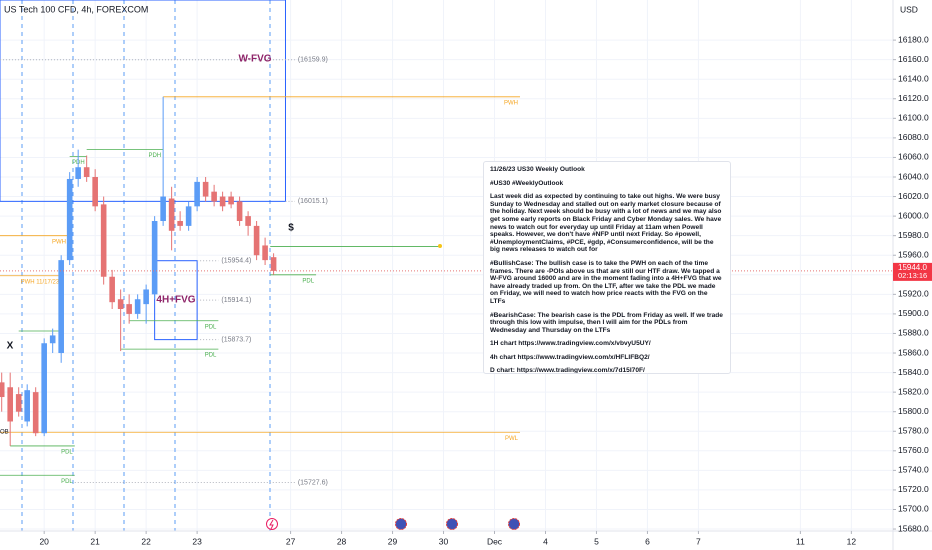 The width and height of the screenshot is (932, 550). I want to click on y-tick-label: 15780.0, so click(913, 431).